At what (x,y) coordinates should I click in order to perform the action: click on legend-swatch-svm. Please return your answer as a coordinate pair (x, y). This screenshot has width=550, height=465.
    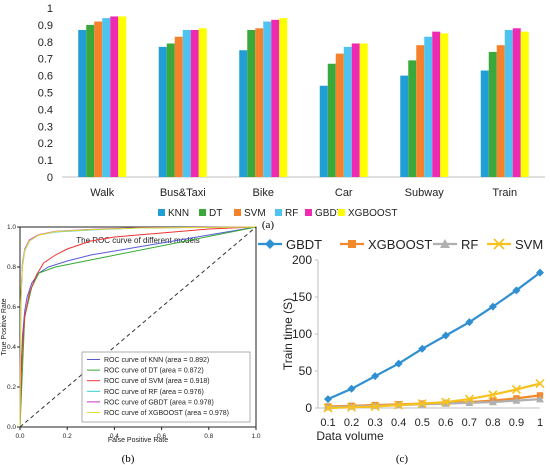
    Looking at the image, I should click on (237, 212).